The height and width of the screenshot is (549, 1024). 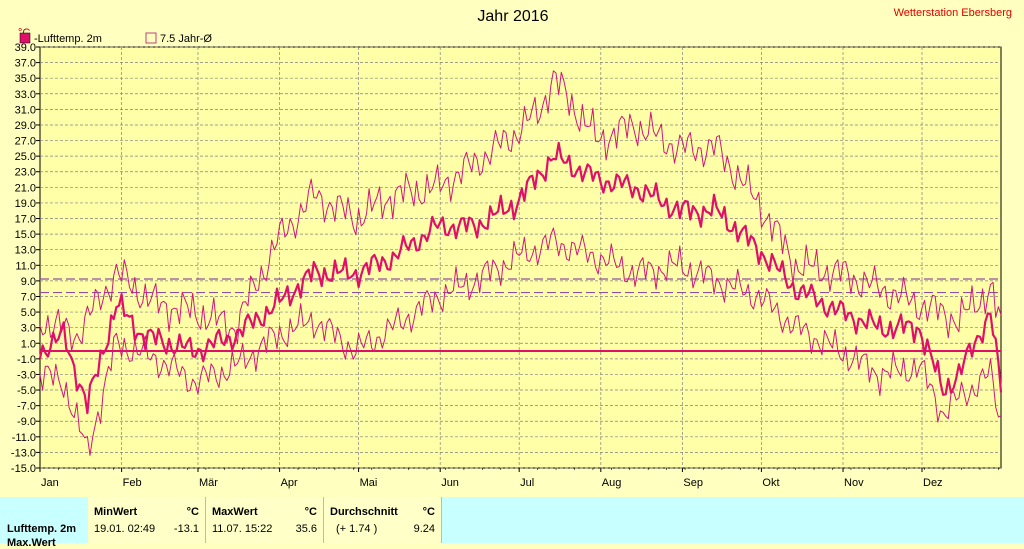 What do you see at coordinates (854, 483) in the screenshot?
I see `x-tick-label: Nov` at bounding box center [854, 483].